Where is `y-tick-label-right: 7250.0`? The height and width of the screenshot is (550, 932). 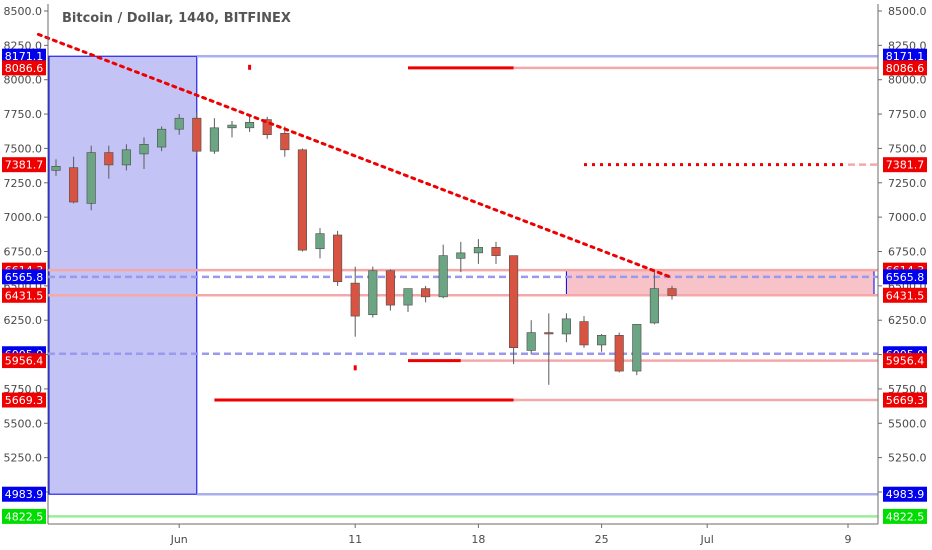
y-tick-label-right: 7250.0 is located at coordinates (907, 183).